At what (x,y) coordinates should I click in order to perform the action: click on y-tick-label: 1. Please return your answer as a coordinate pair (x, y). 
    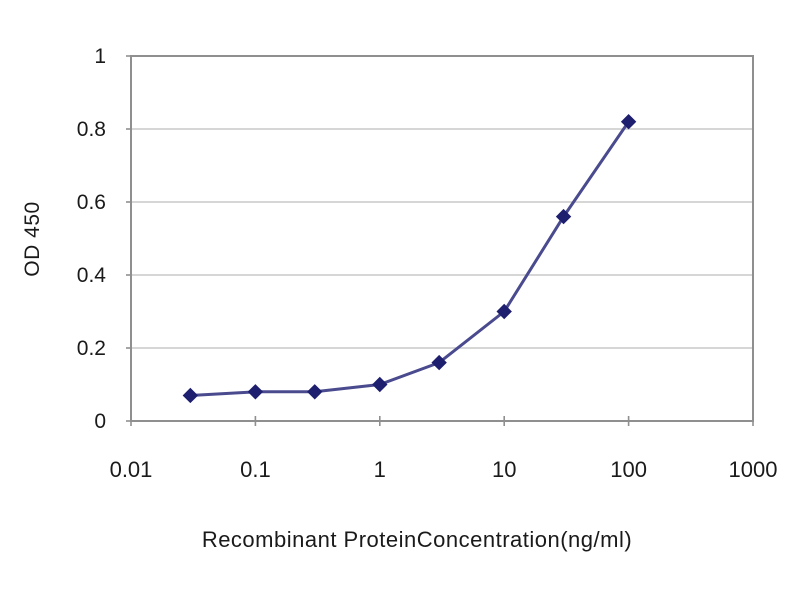
    Looking at the image, I should click on (100, 56).